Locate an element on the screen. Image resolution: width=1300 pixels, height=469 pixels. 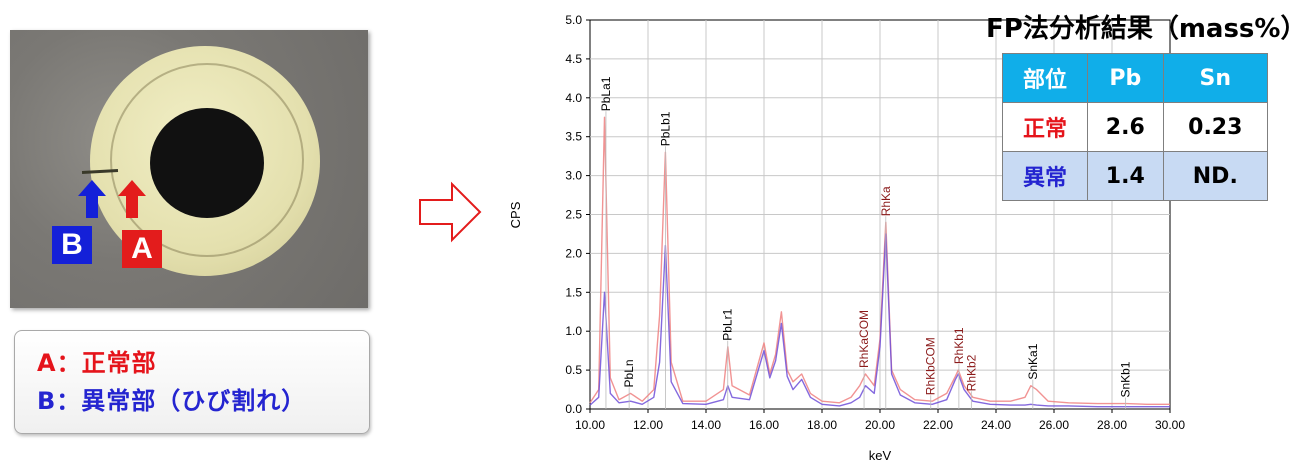
peak-label: PbLb1 is located at coordinates (665, 128).